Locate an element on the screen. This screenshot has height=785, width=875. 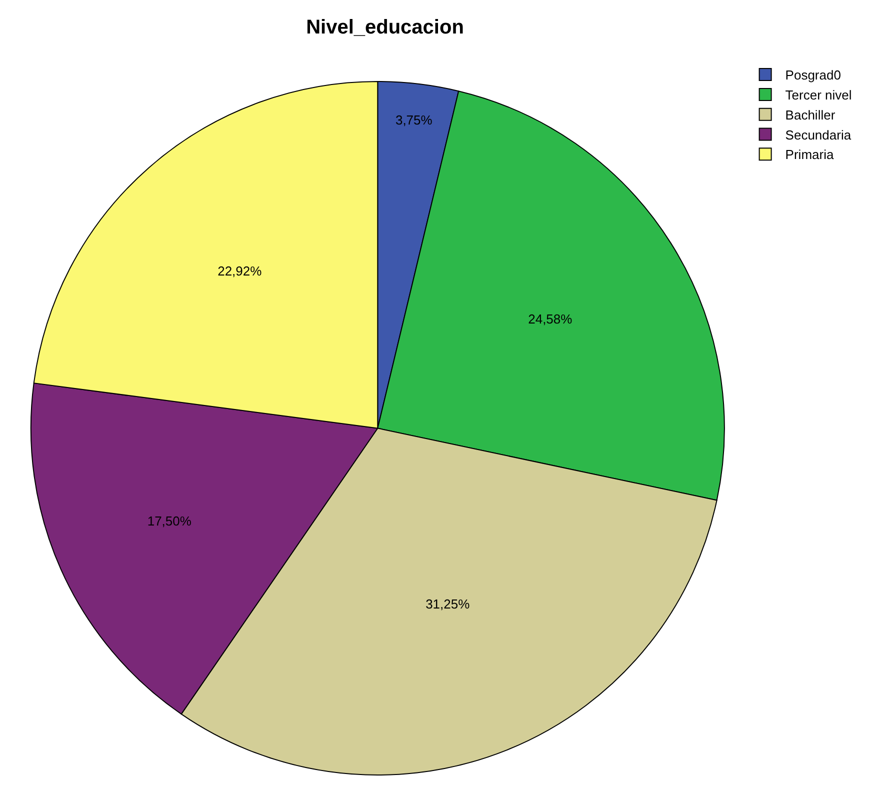
legend-label: Posgrad0 is located at coordinates (813, 75).